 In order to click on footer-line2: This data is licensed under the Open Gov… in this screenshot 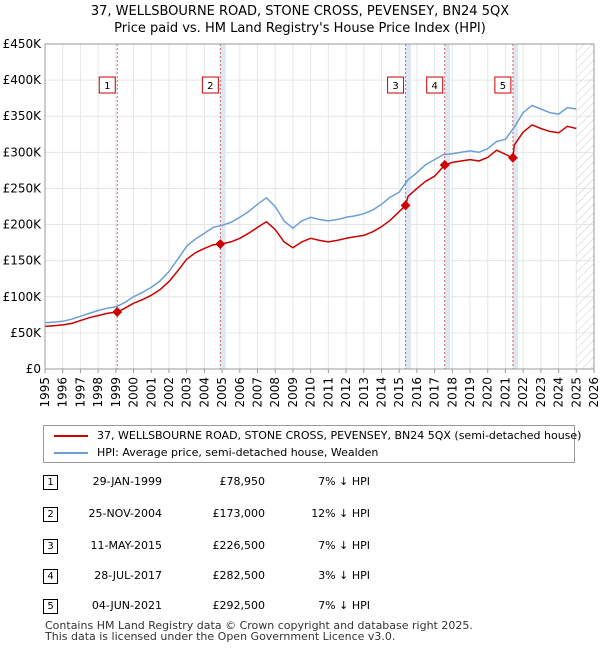, I will do `click(220, 636)`.